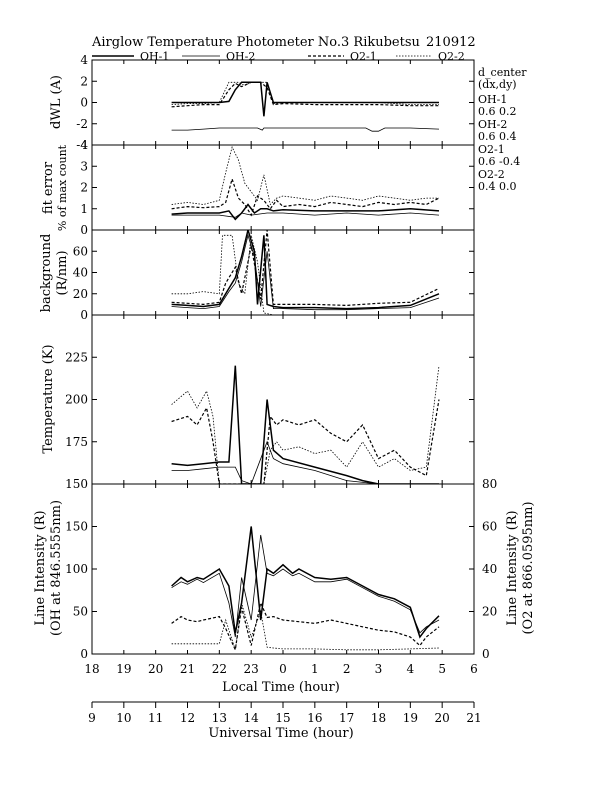 This screenshot has width=612, height=792. I want to click on legend-label-o21: O2-1, so click(363, 56).